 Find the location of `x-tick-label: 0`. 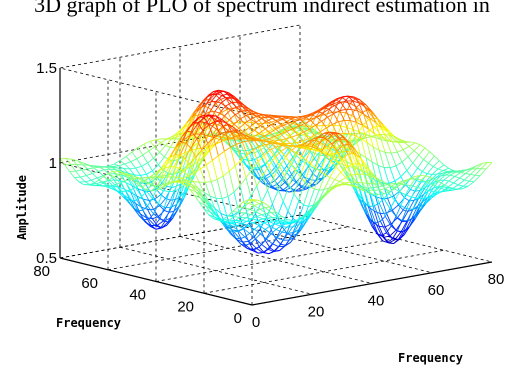

x-tick-label: 0 is located at coordinates (256, 322).